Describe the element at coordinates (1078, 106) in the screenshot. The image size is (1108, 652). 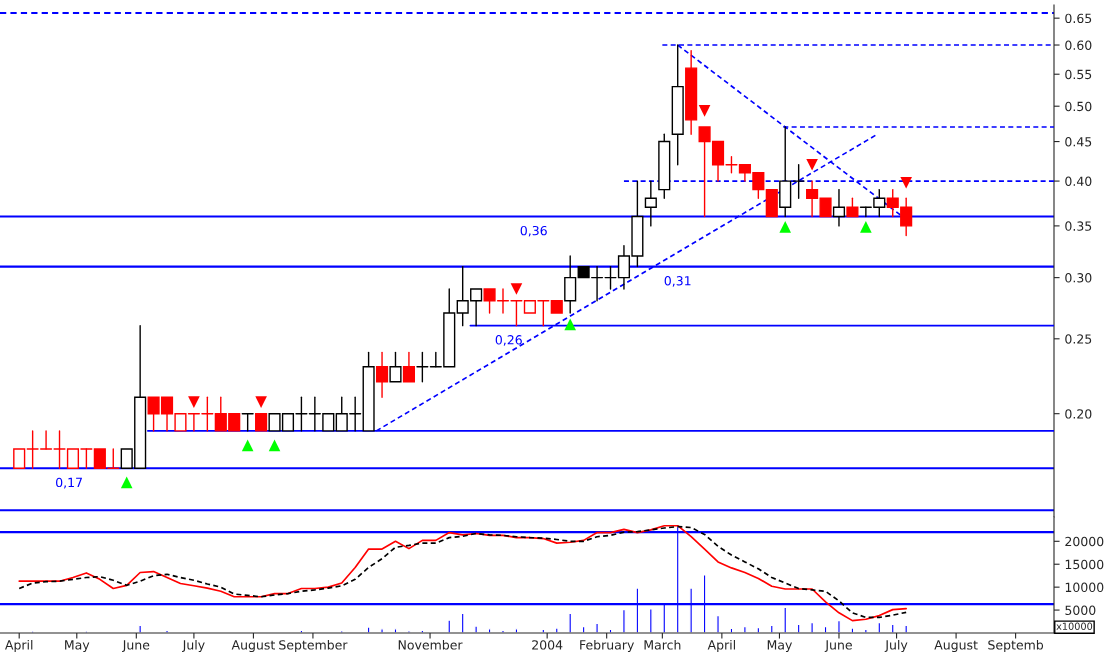
I see `y-tick-label: 0.50` at that location.